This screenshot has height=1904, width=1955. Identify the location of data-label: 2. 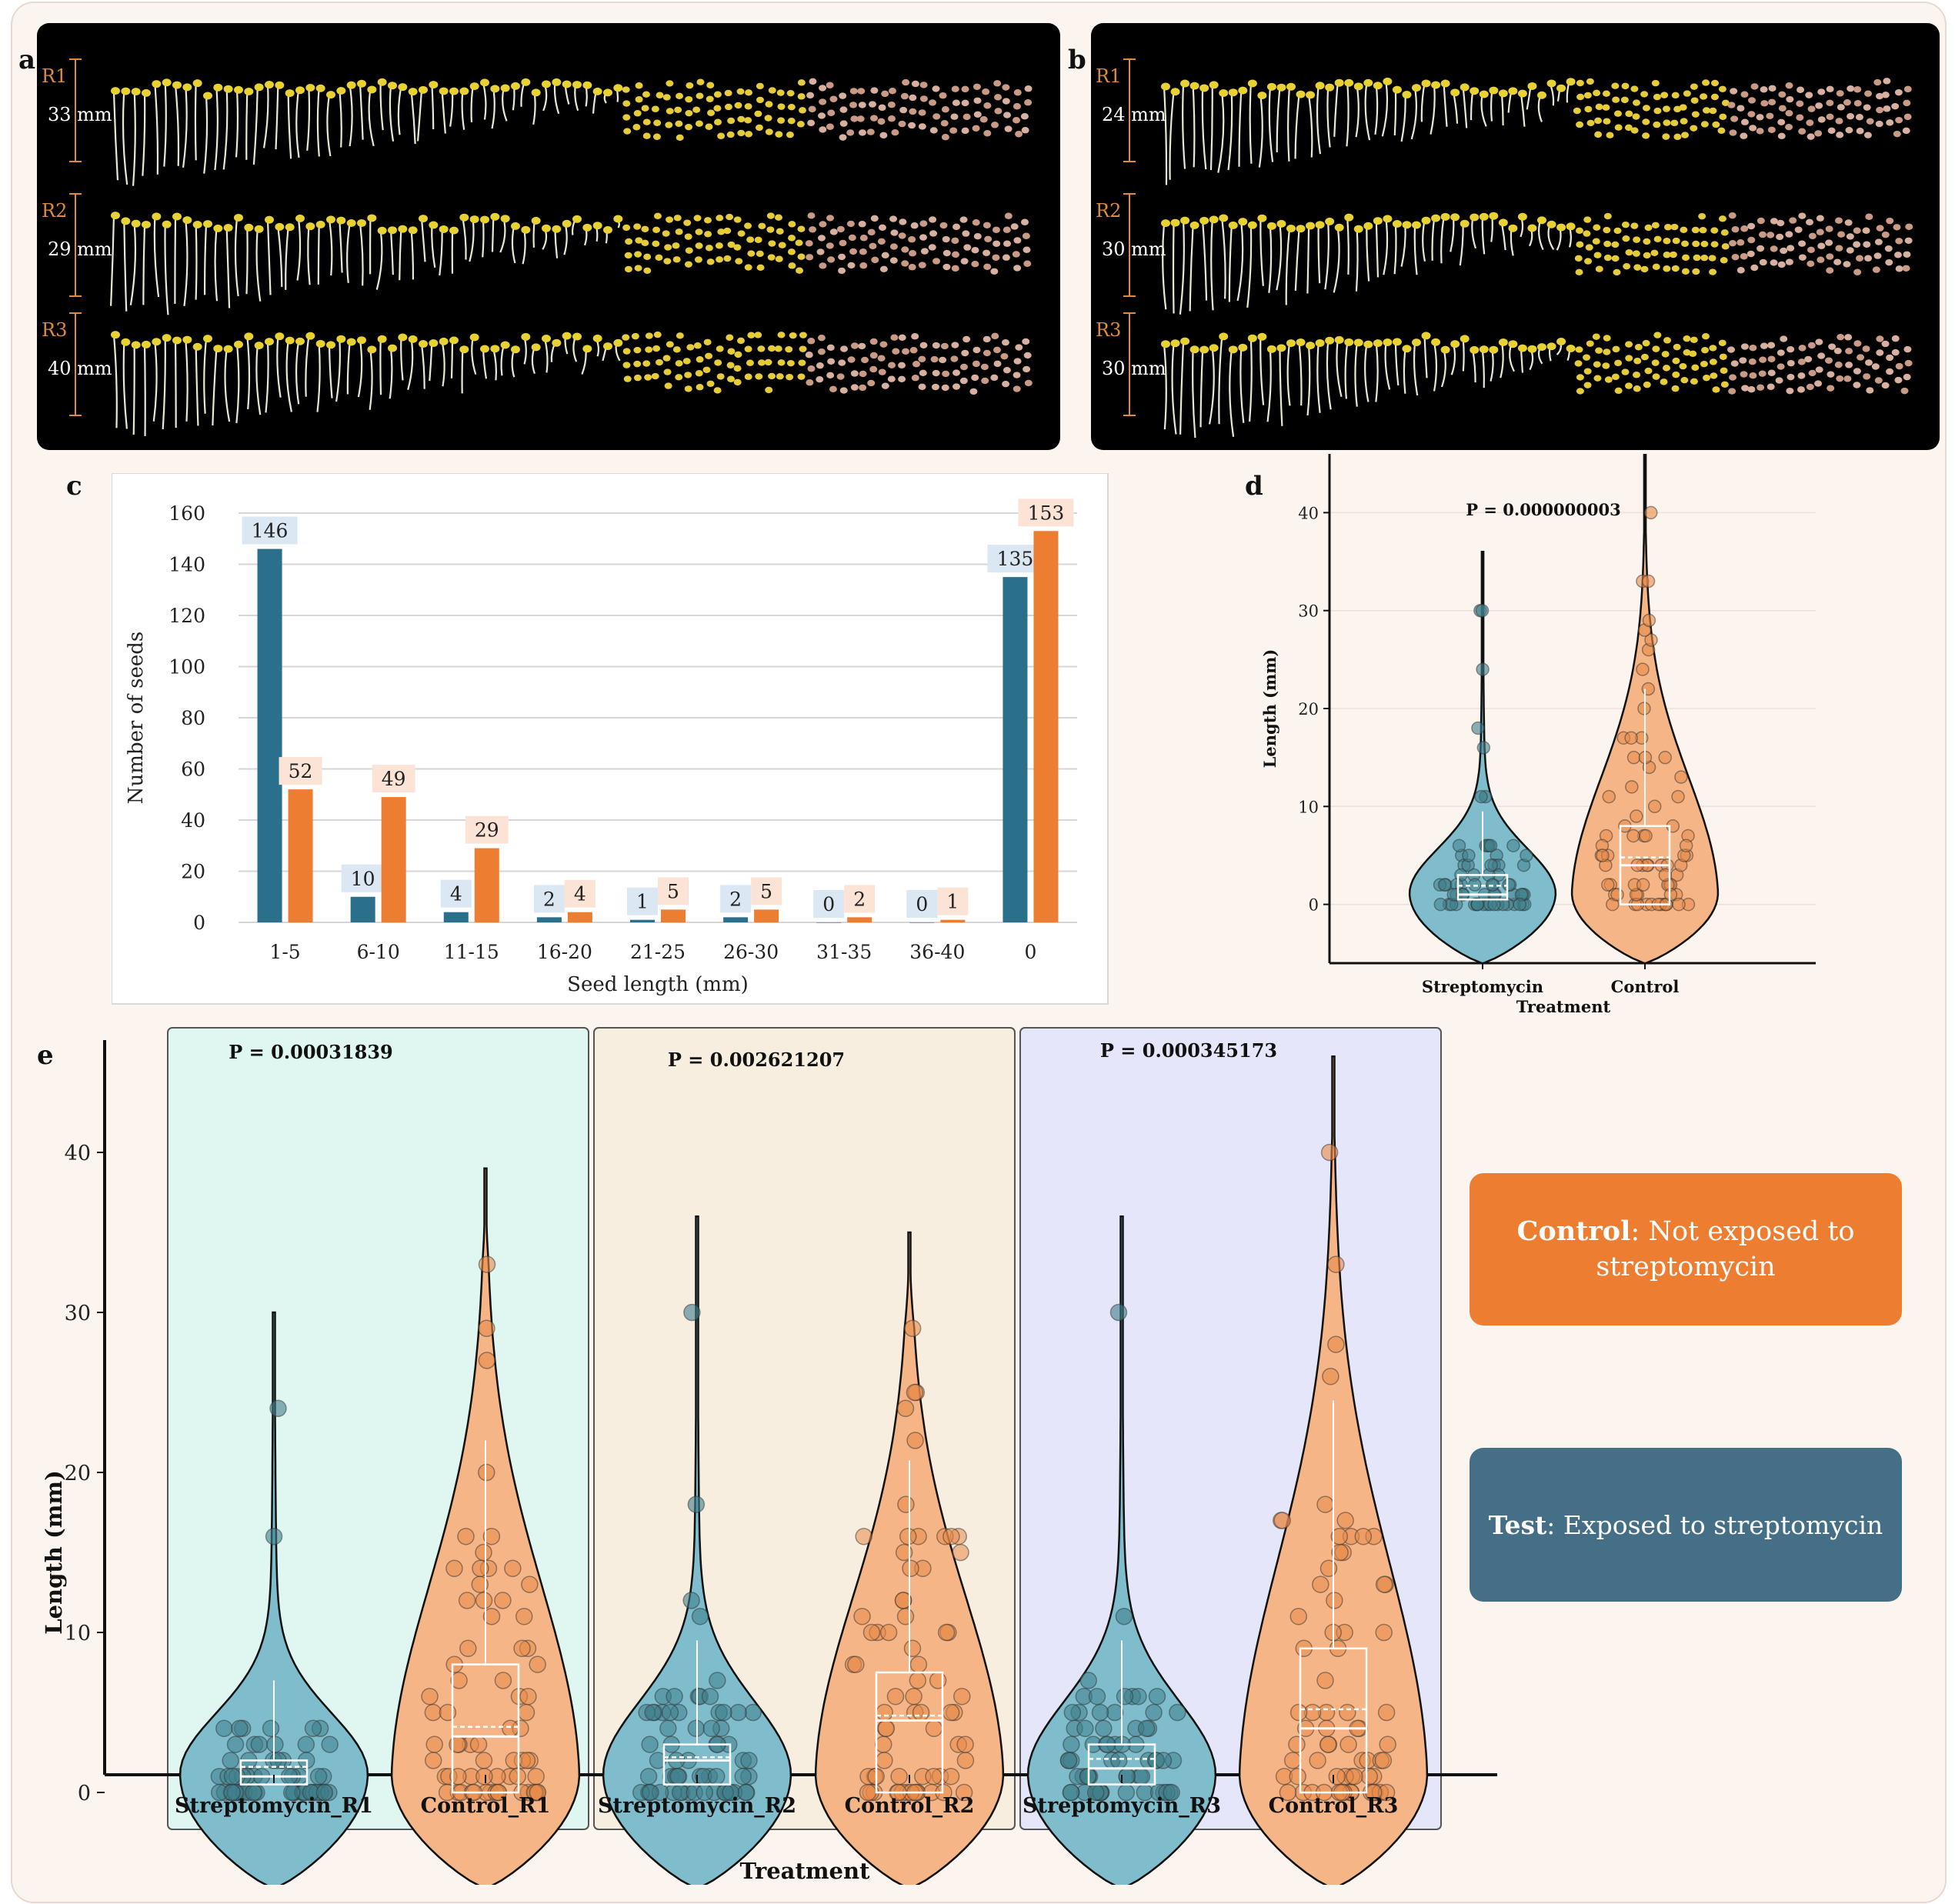
(549, 899).